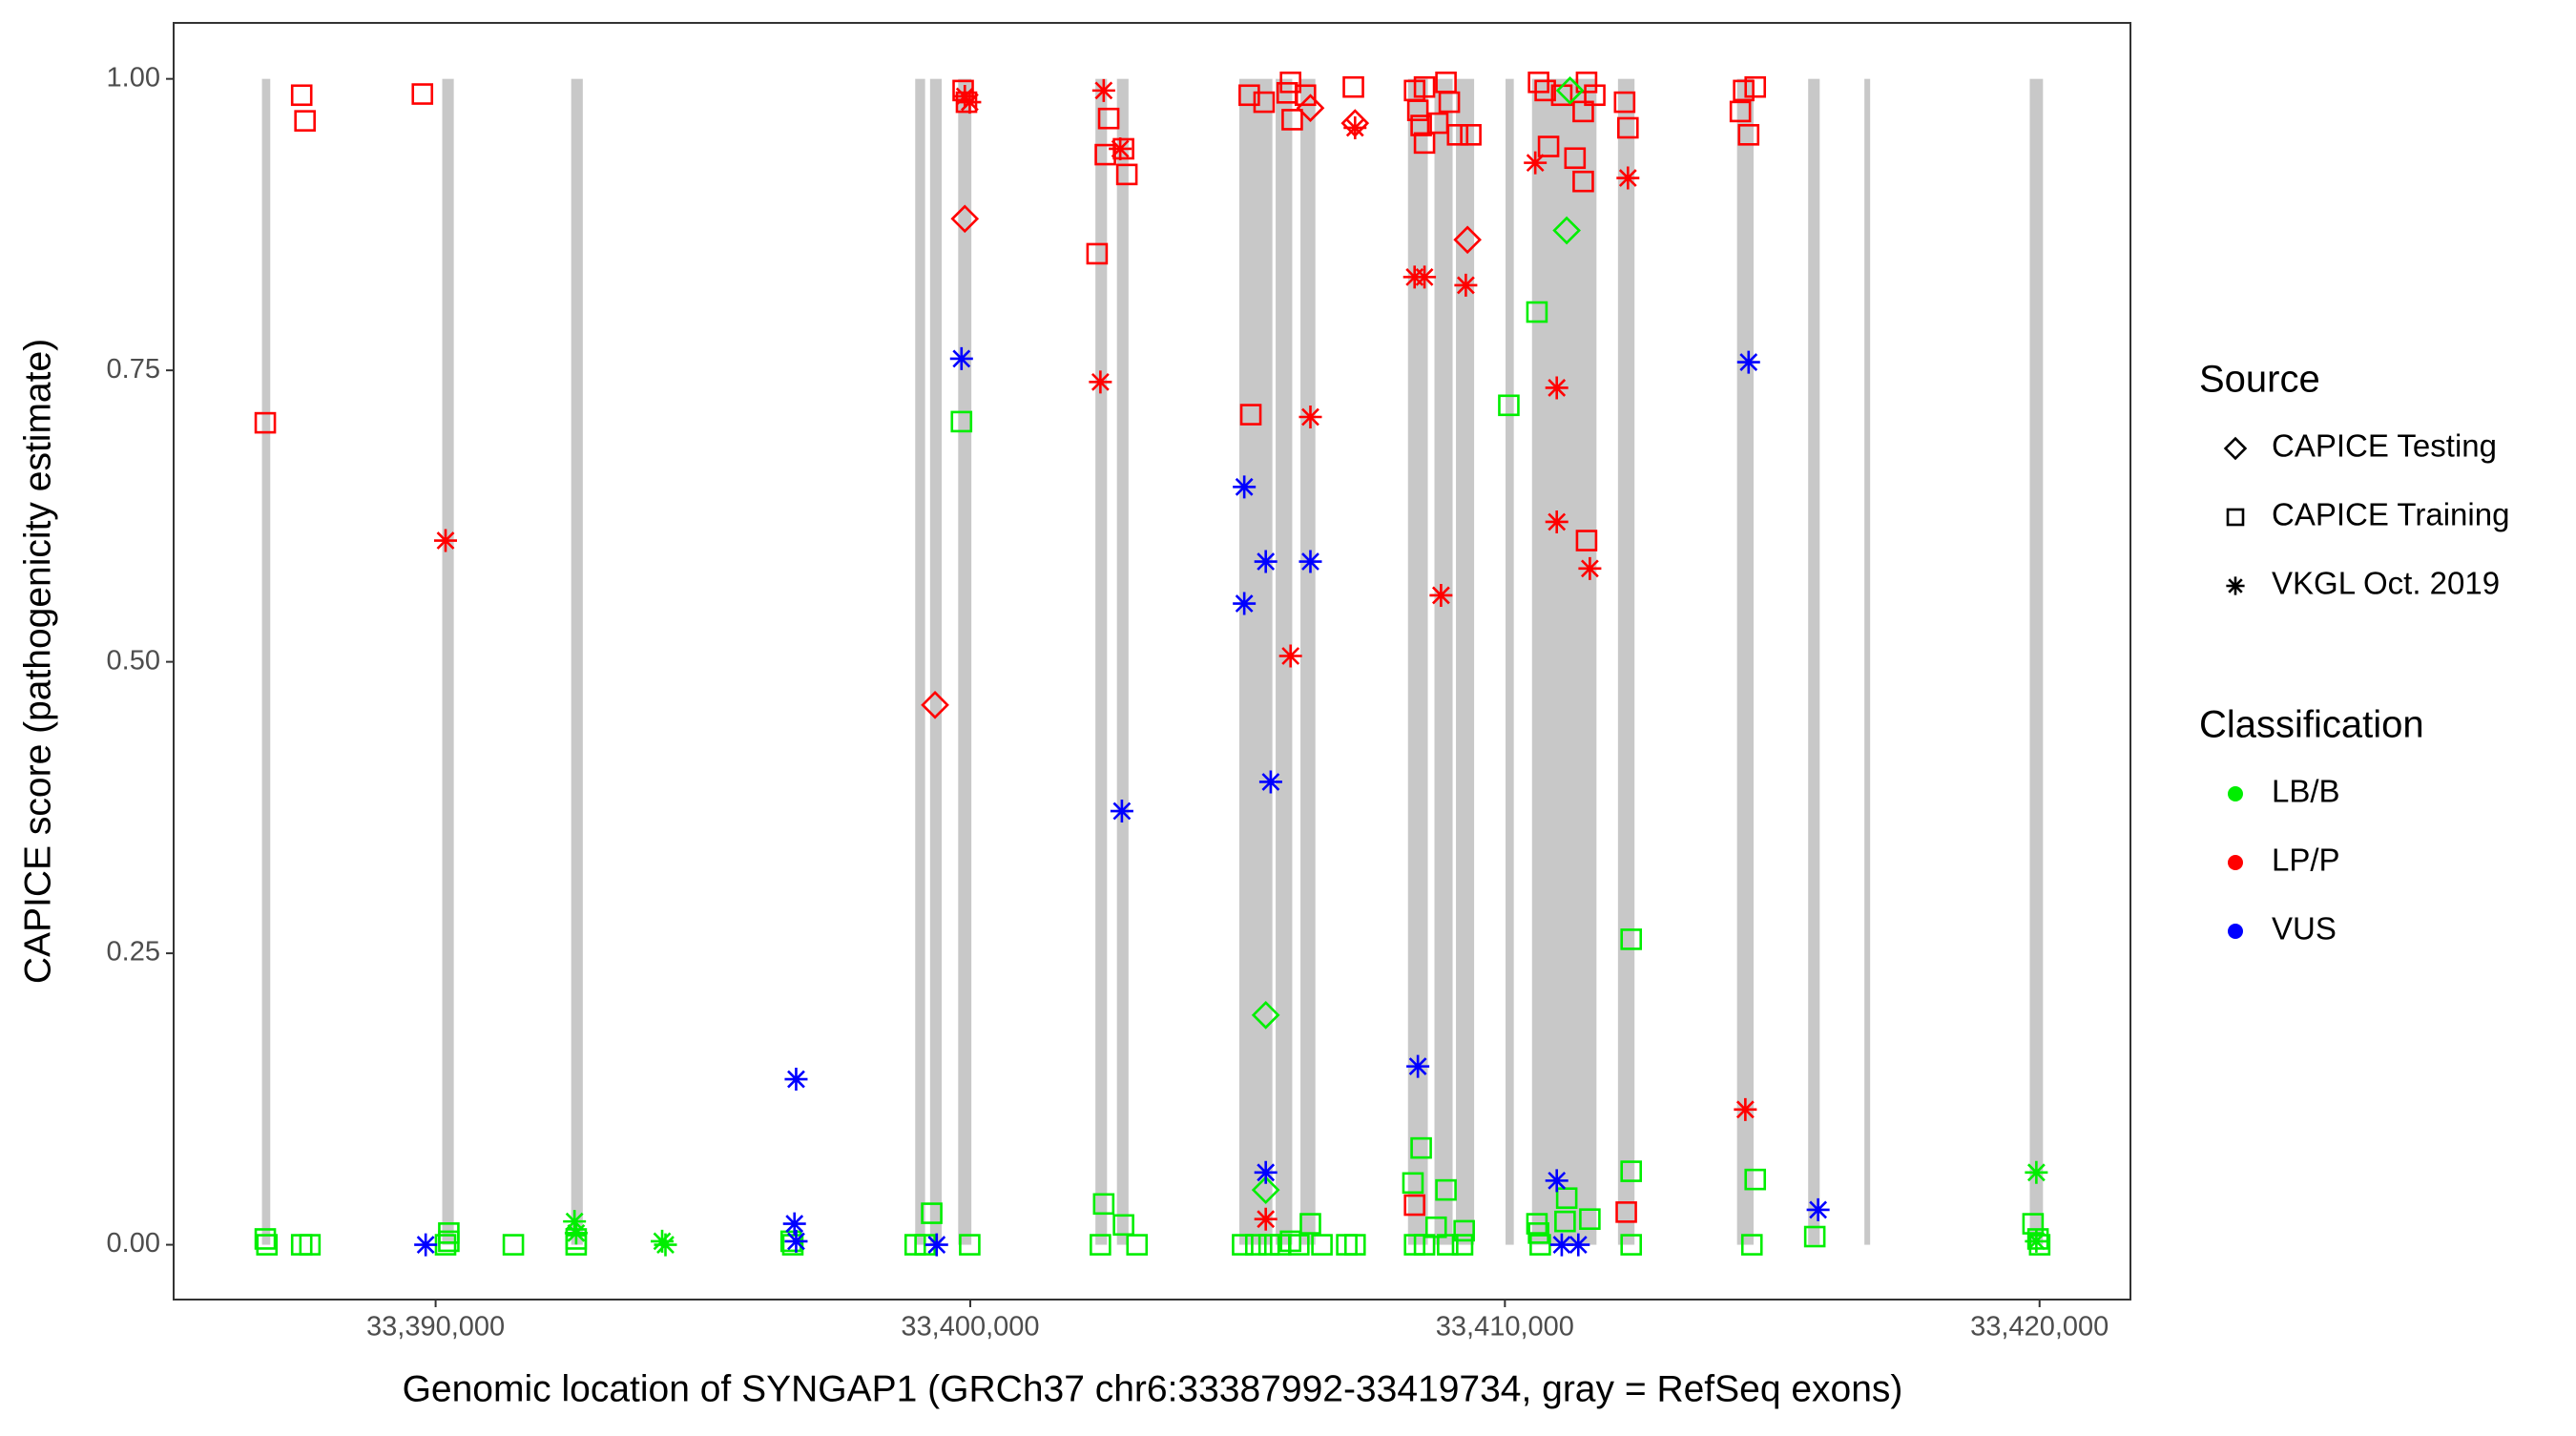  What do you see at coordinates (2235, 793) in the screenshot?
I see `dot` at bounding box center [2235, 793].